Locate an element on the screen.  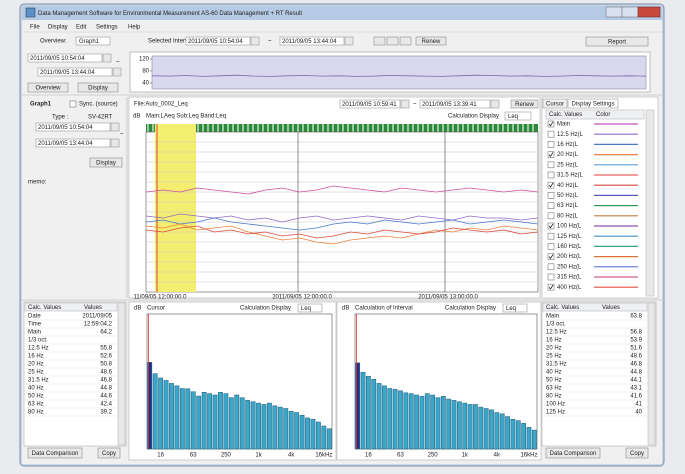
item-label: 25 Hz(L is located at coordinates (568, 165).